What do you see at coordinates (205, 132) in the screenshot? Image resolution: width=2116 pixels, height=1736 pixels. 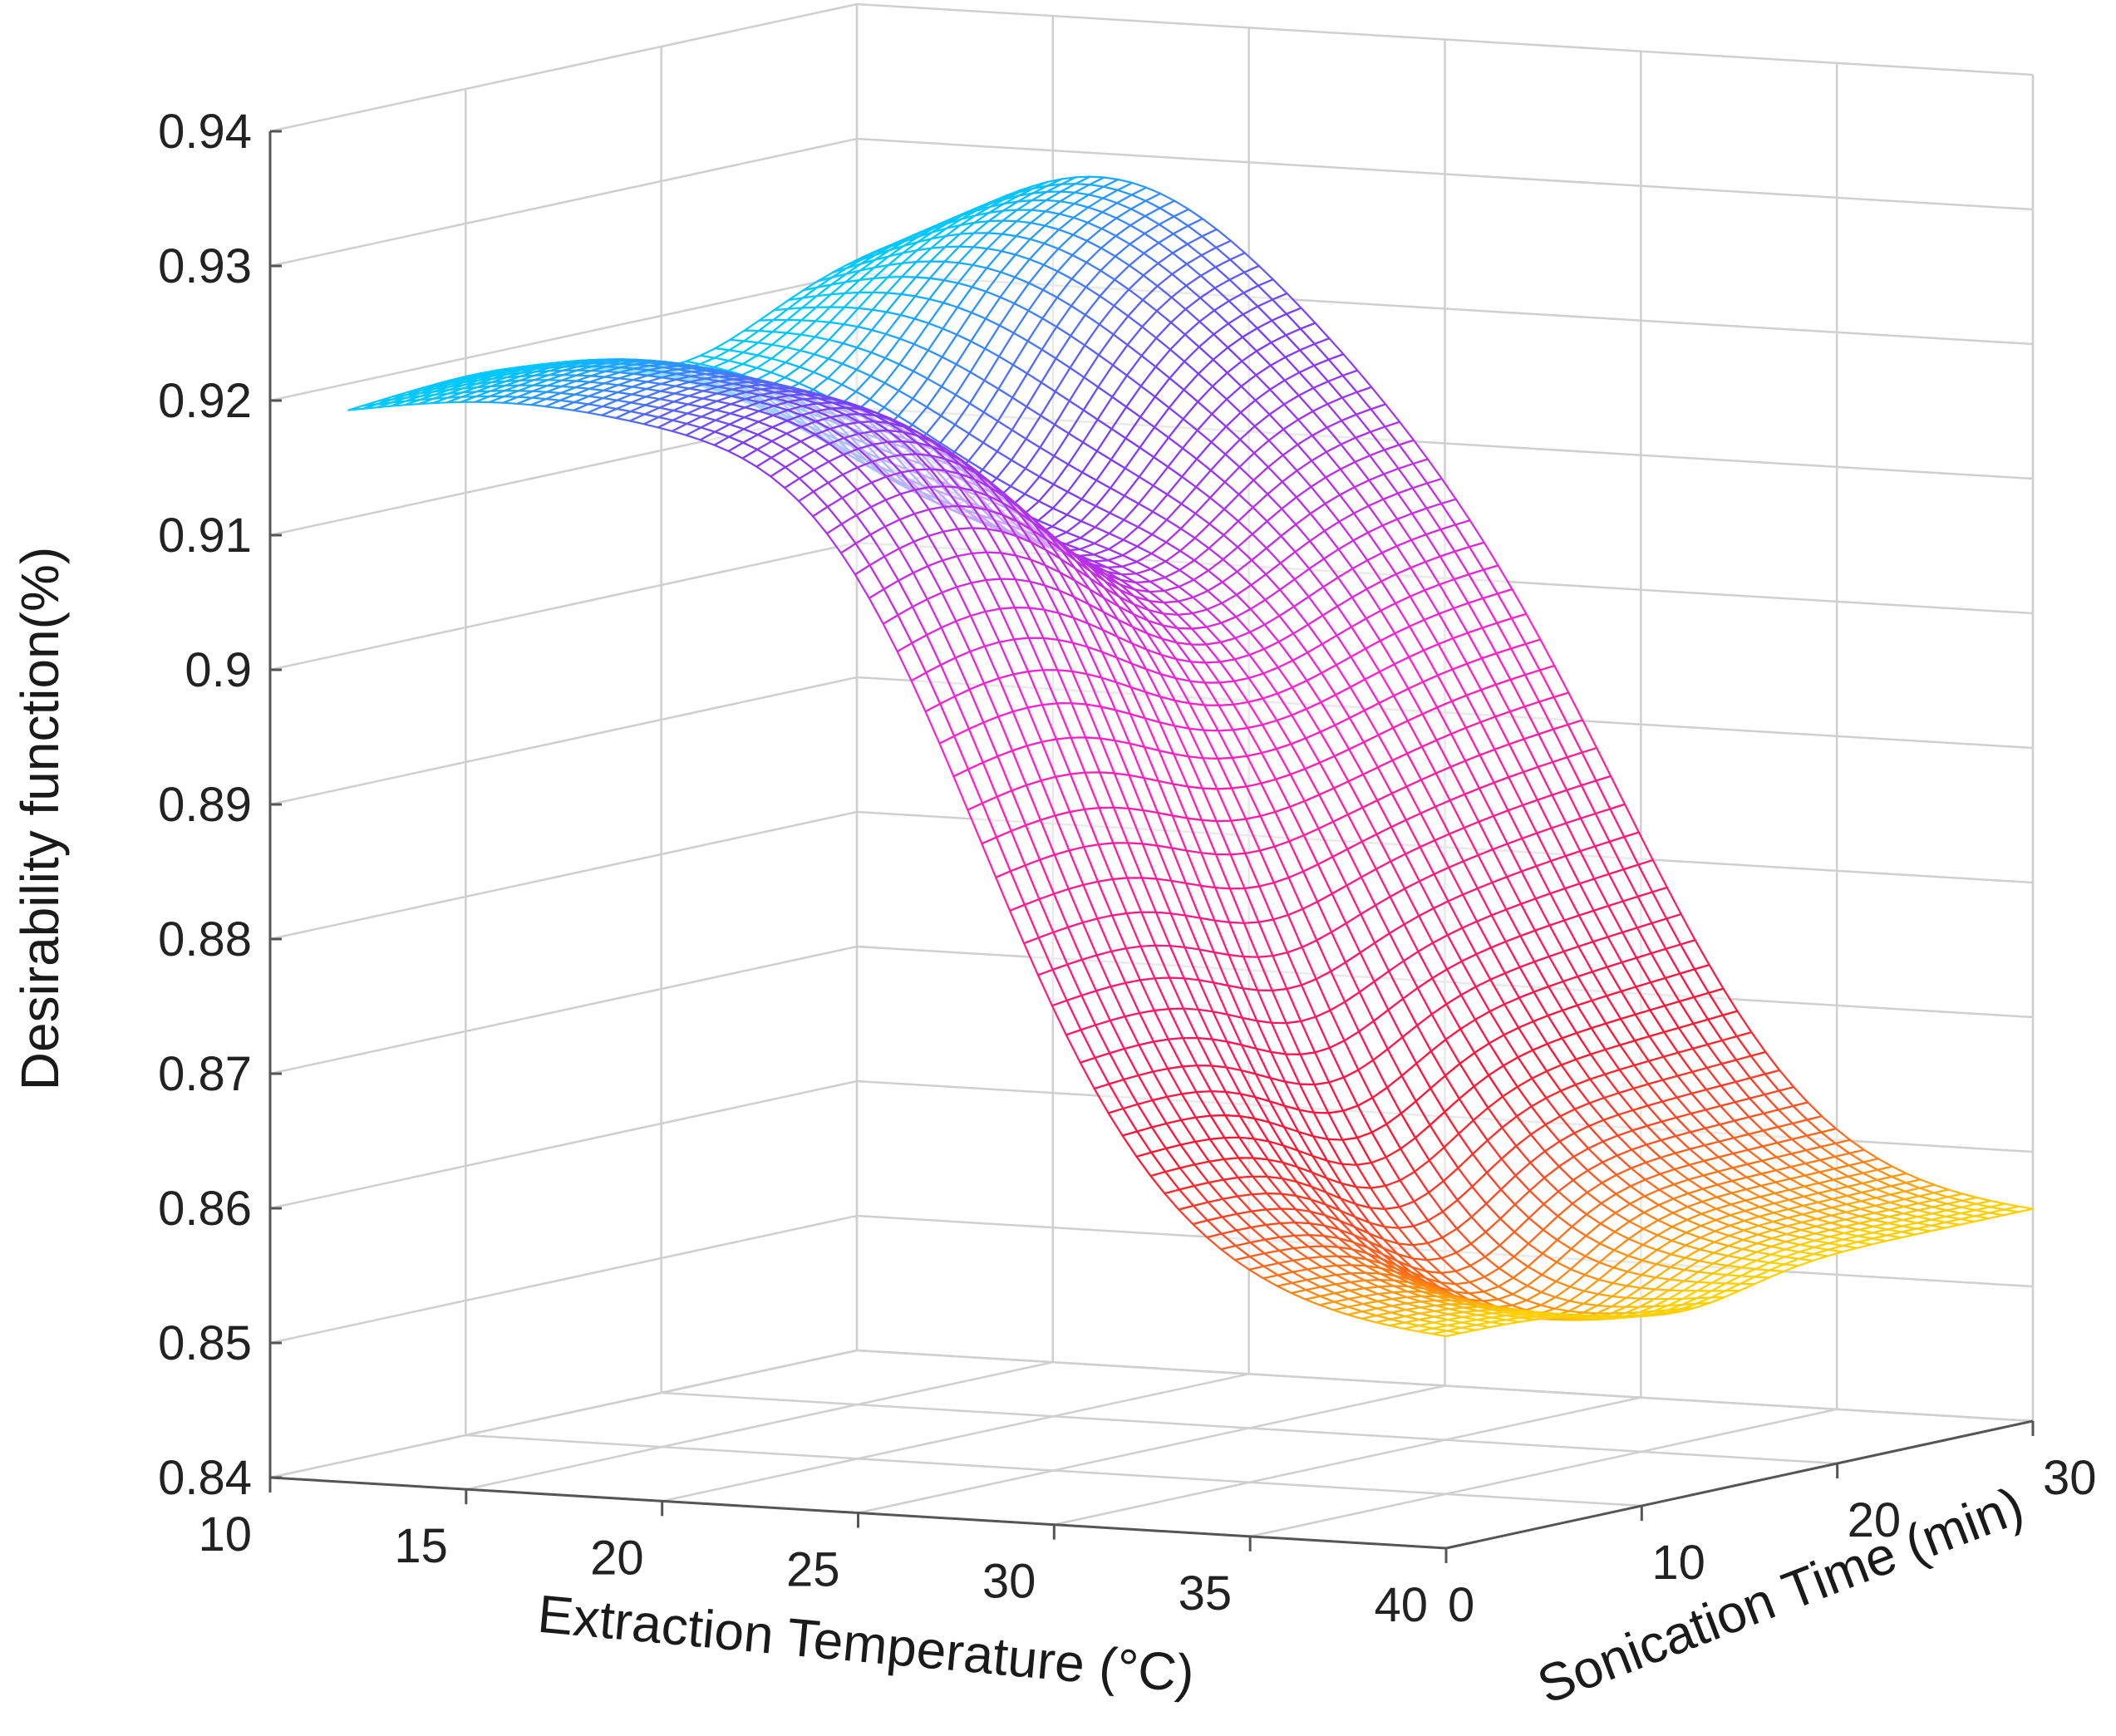 I see `z-tick-label: 0.94` at bounding box center [205, 132].